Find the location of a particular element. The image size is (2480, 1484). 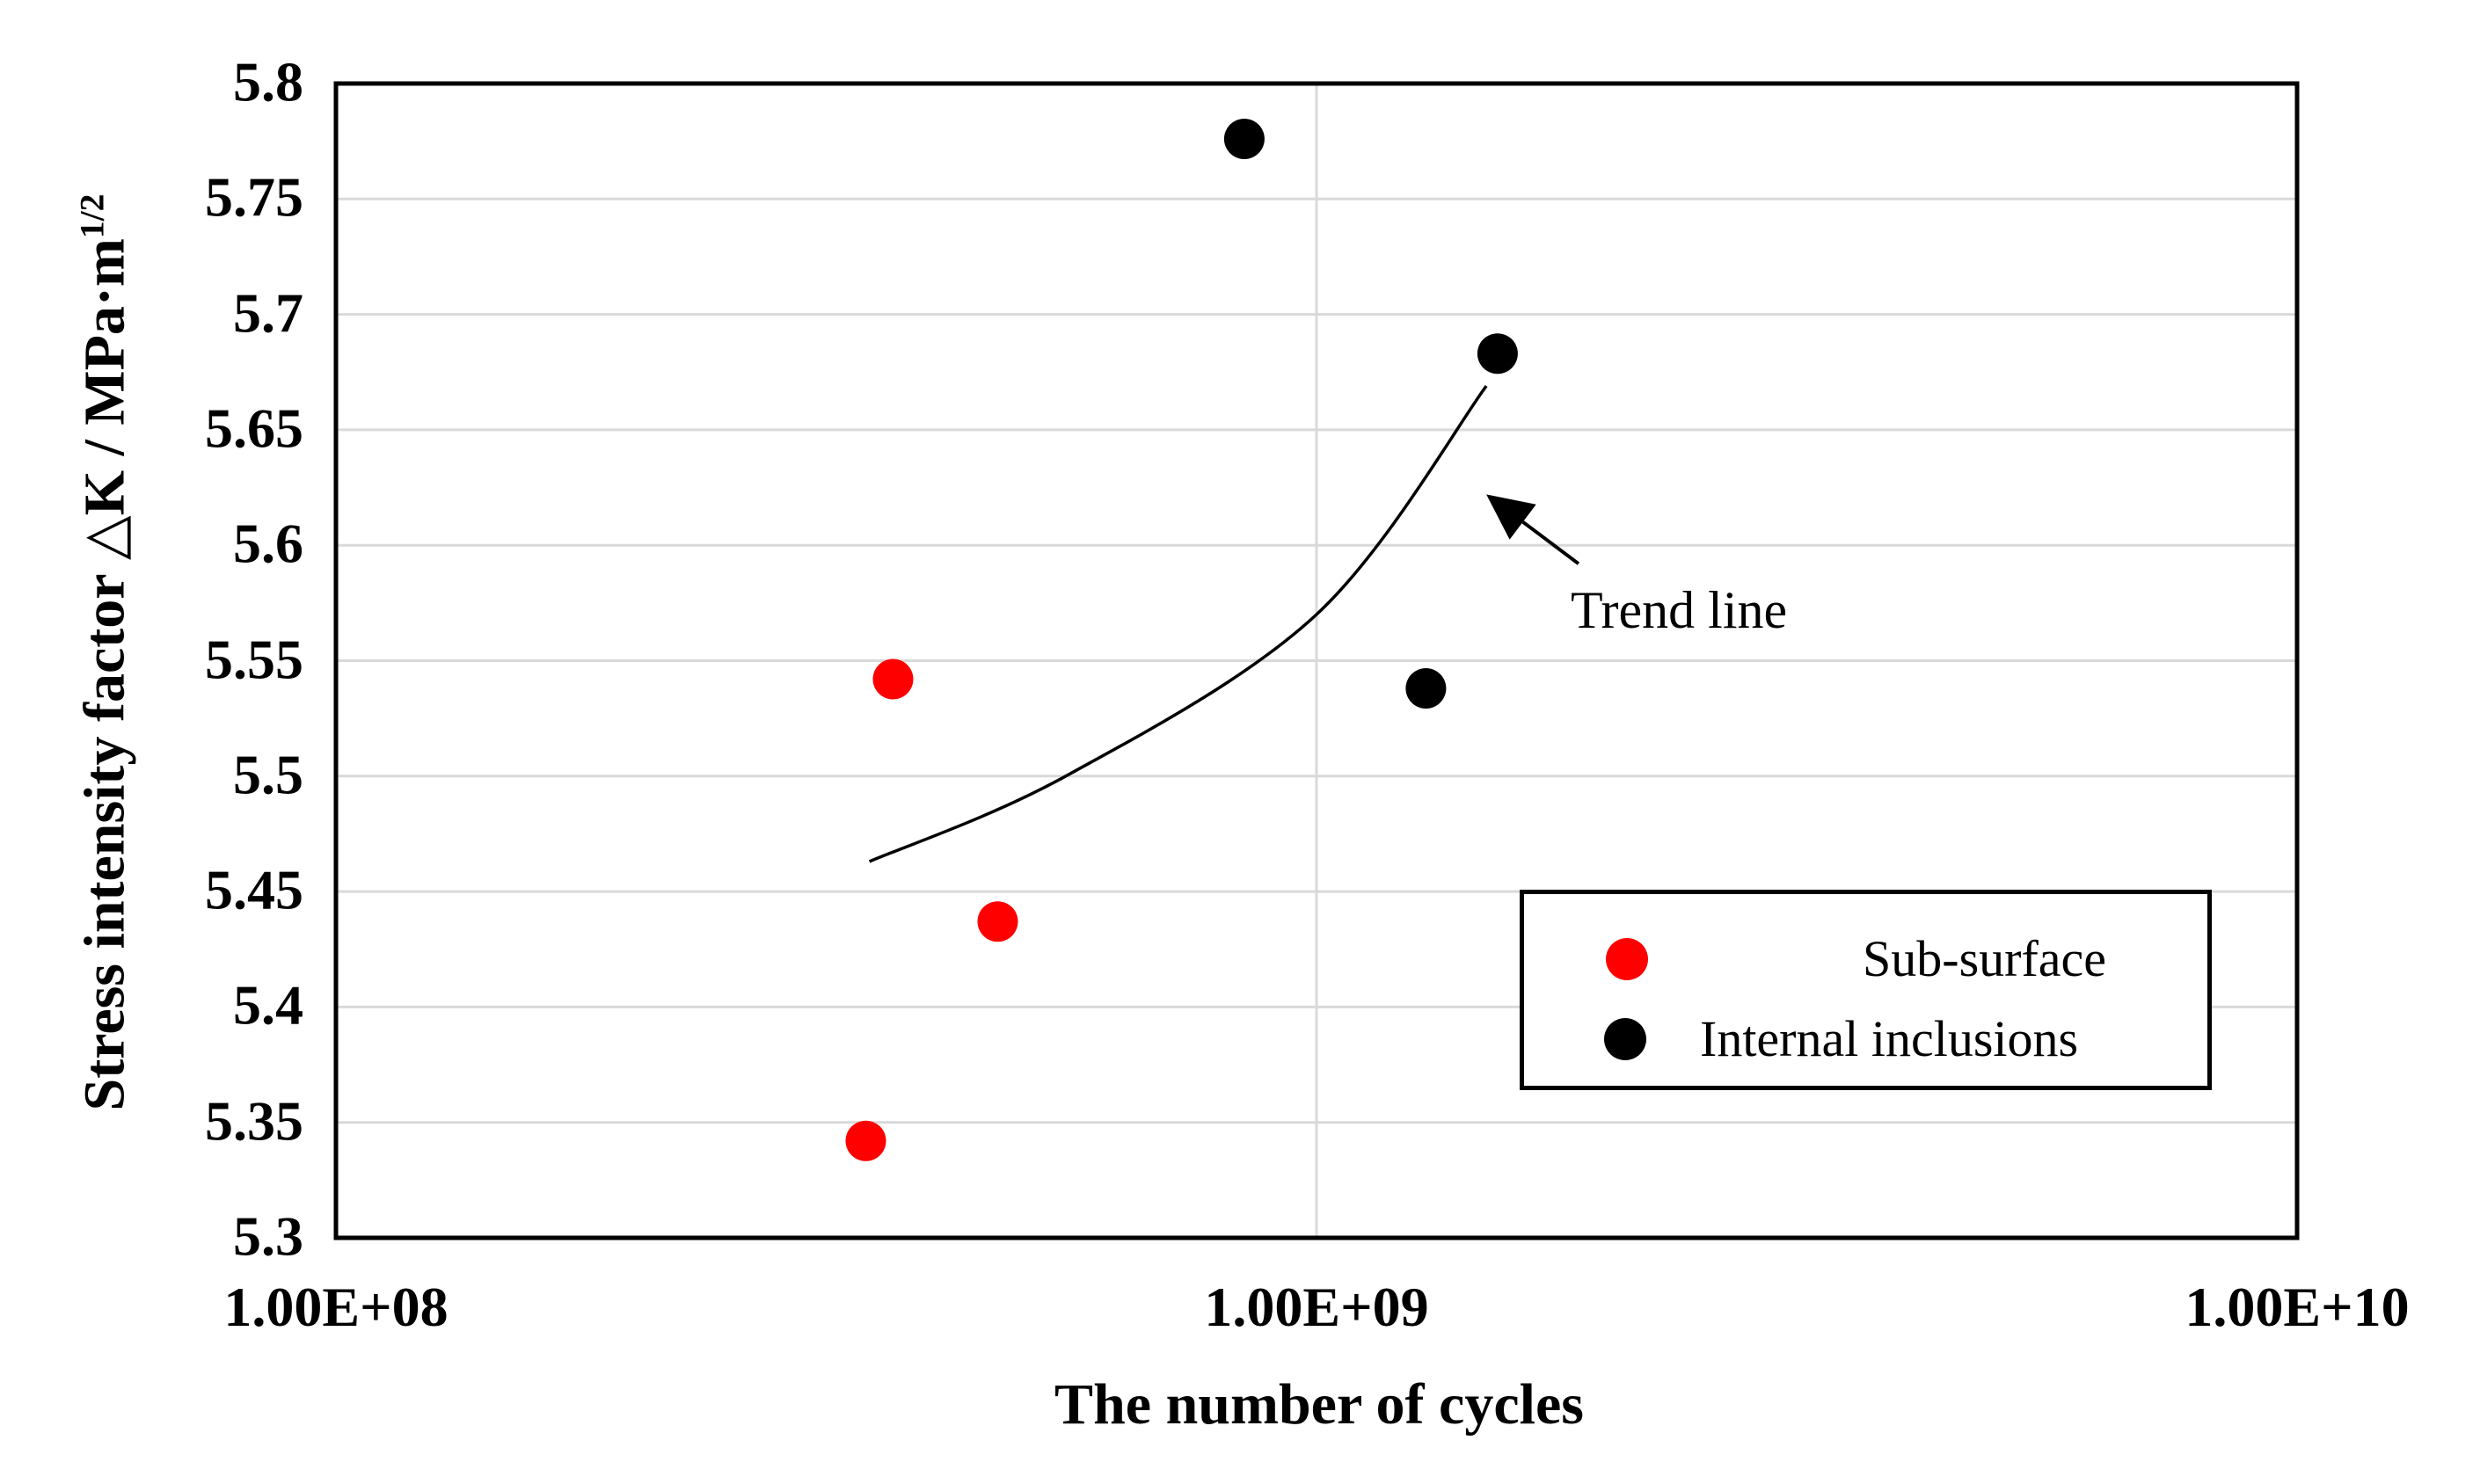

y-axis-tick-label: 5.7 is located at coordinates (268, 313).